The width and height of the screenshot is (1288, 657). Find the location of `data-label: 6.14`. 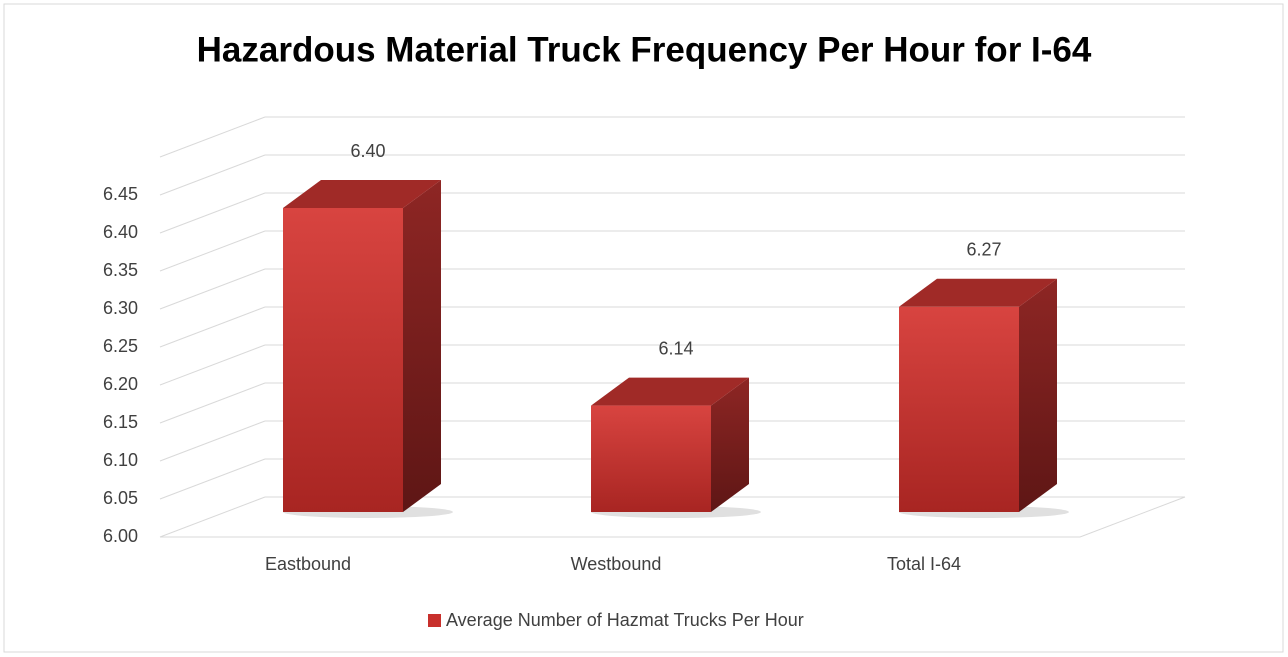

data-label: 6.14 is located at coordinates (675, 348).